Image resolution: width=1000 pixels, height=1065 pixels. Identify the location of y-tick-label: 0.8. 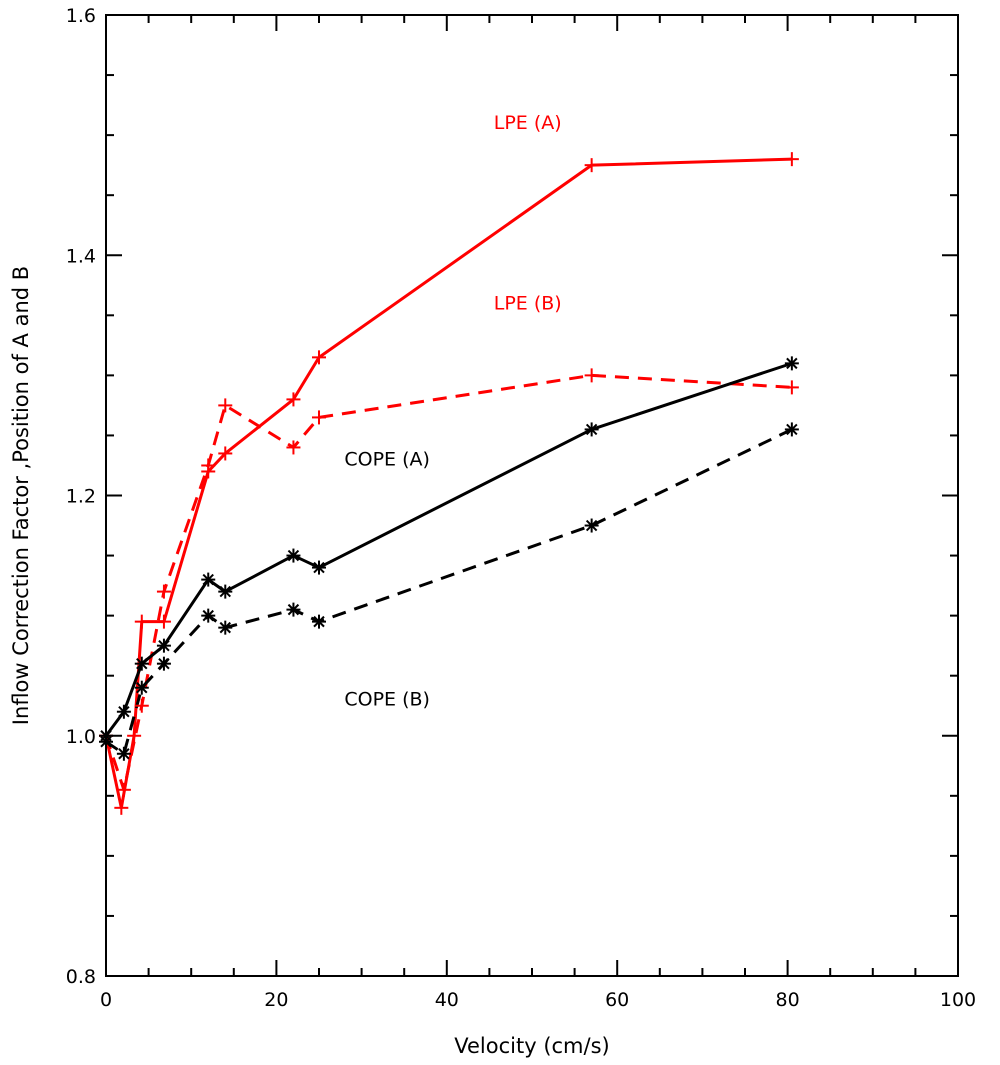
(81, 977).